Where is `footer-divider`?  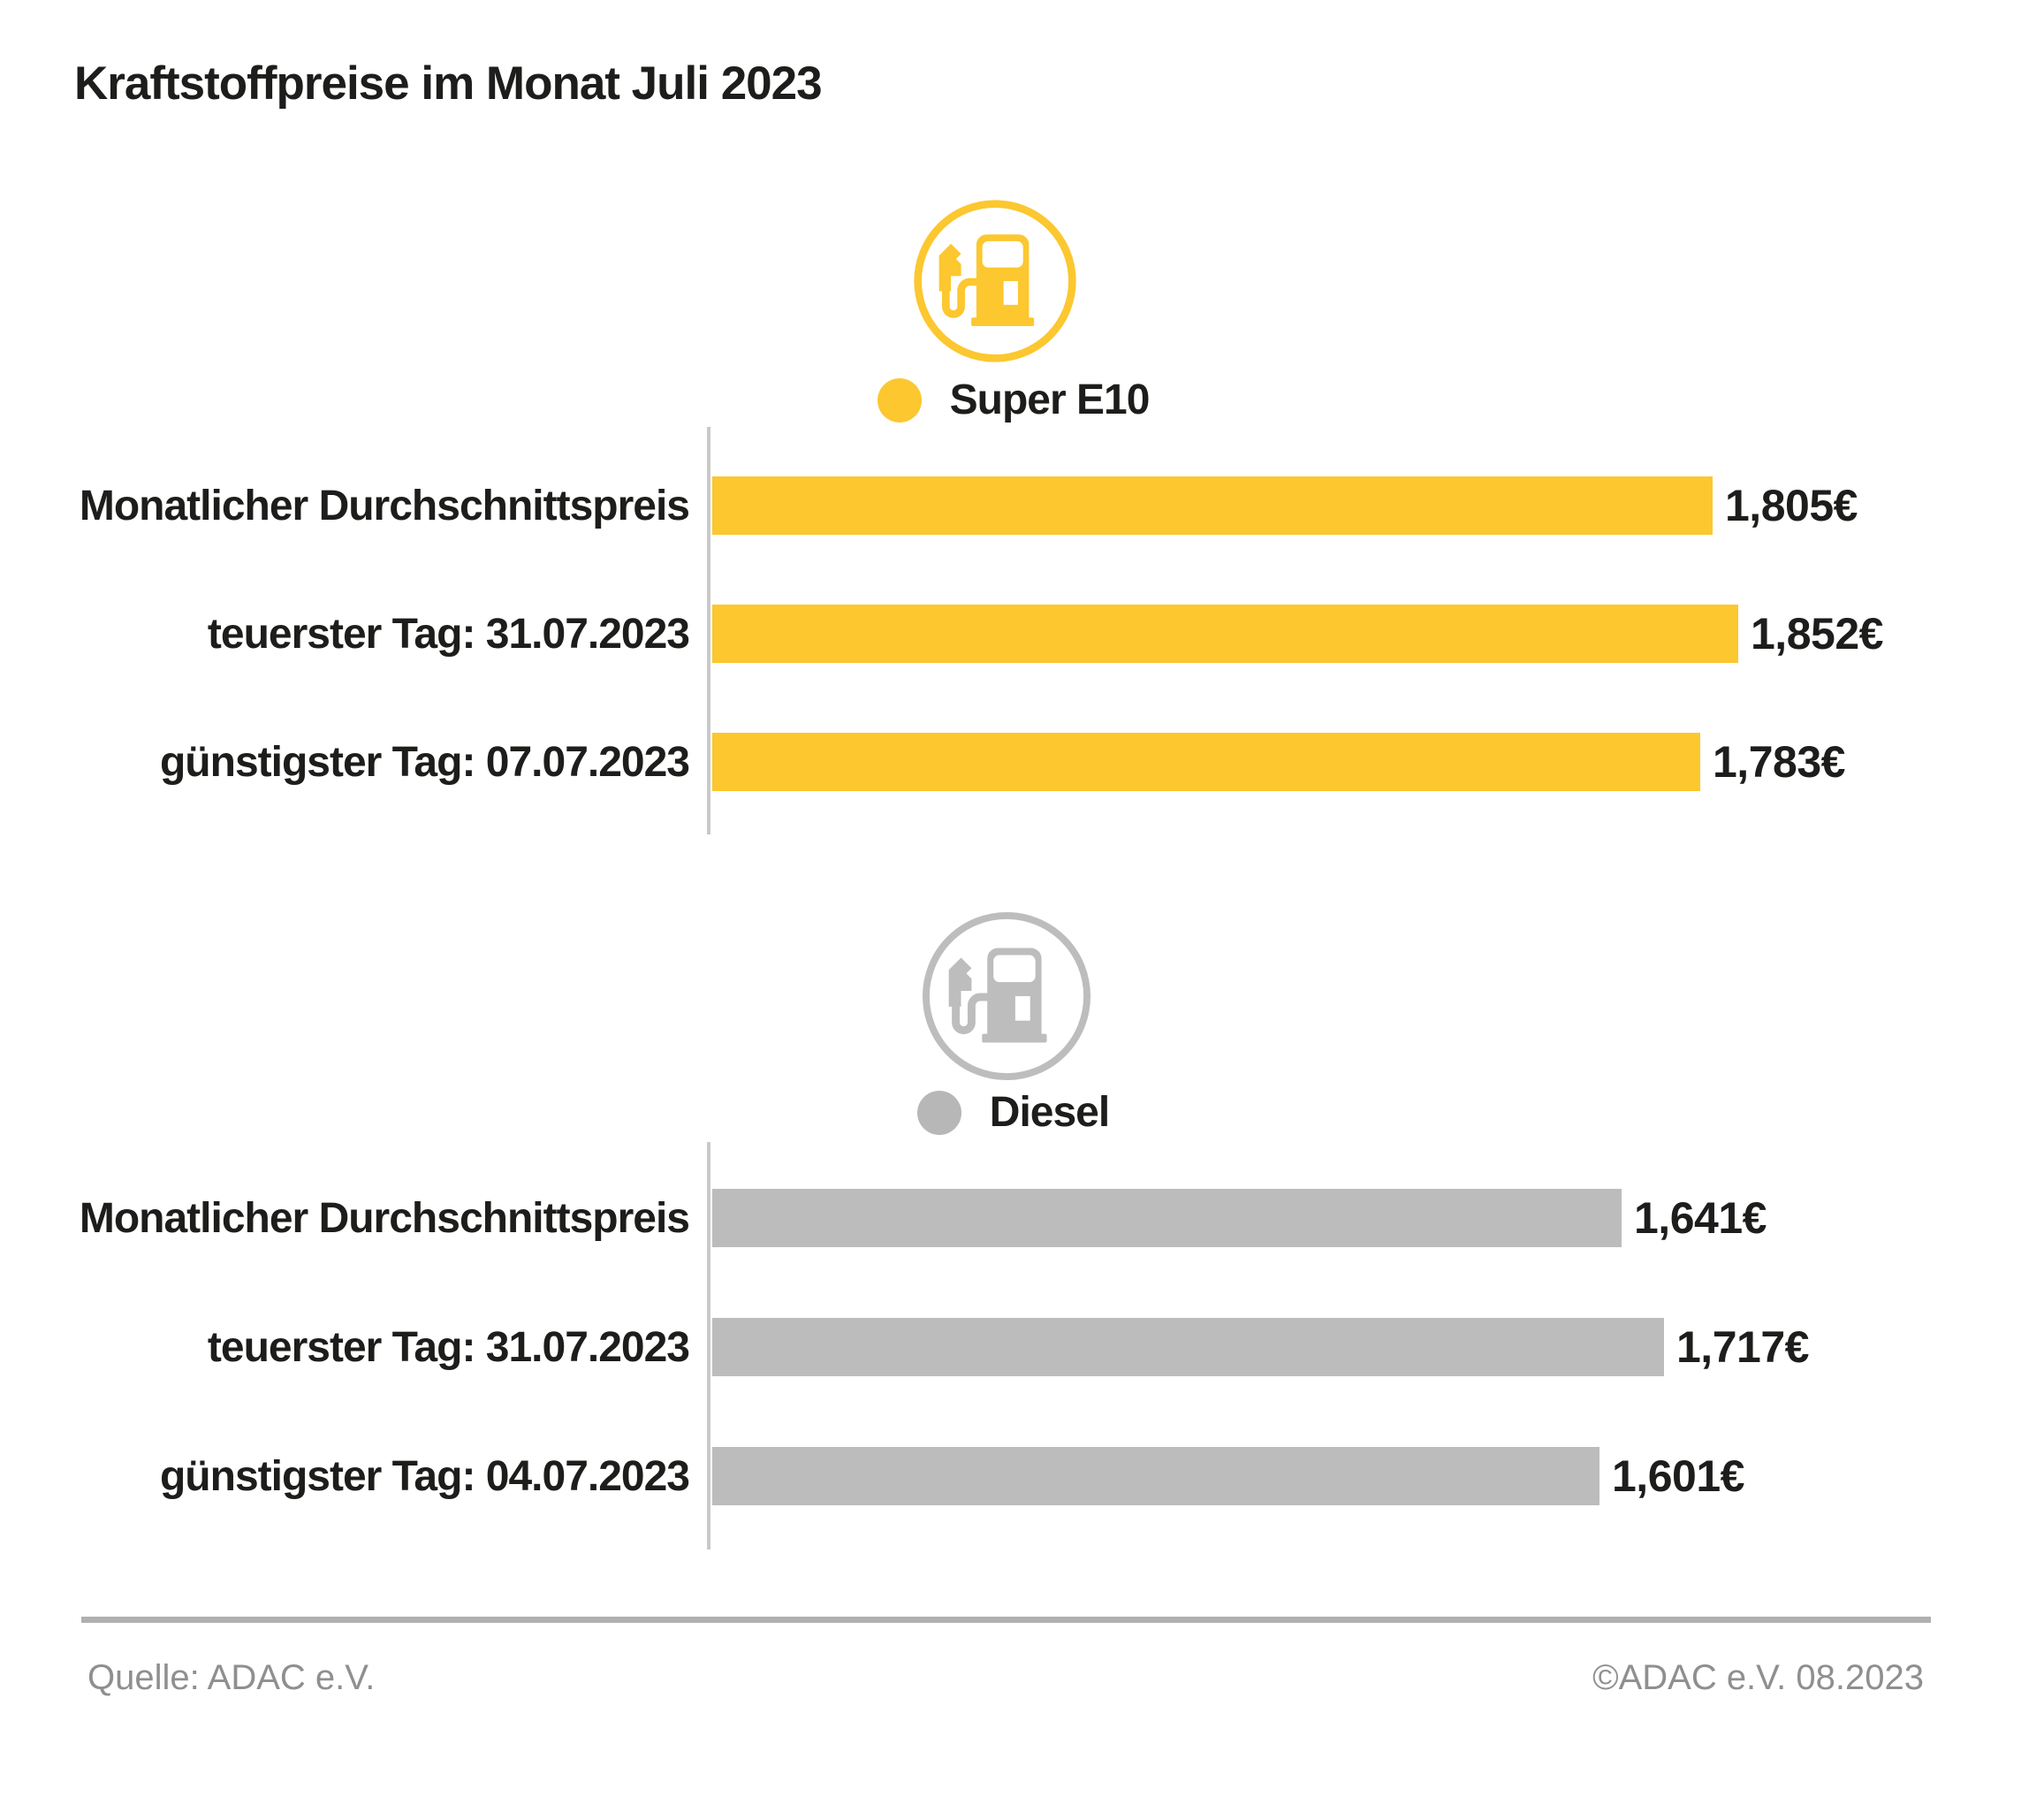 footer-divider is located at coordinates (1006, 1620).